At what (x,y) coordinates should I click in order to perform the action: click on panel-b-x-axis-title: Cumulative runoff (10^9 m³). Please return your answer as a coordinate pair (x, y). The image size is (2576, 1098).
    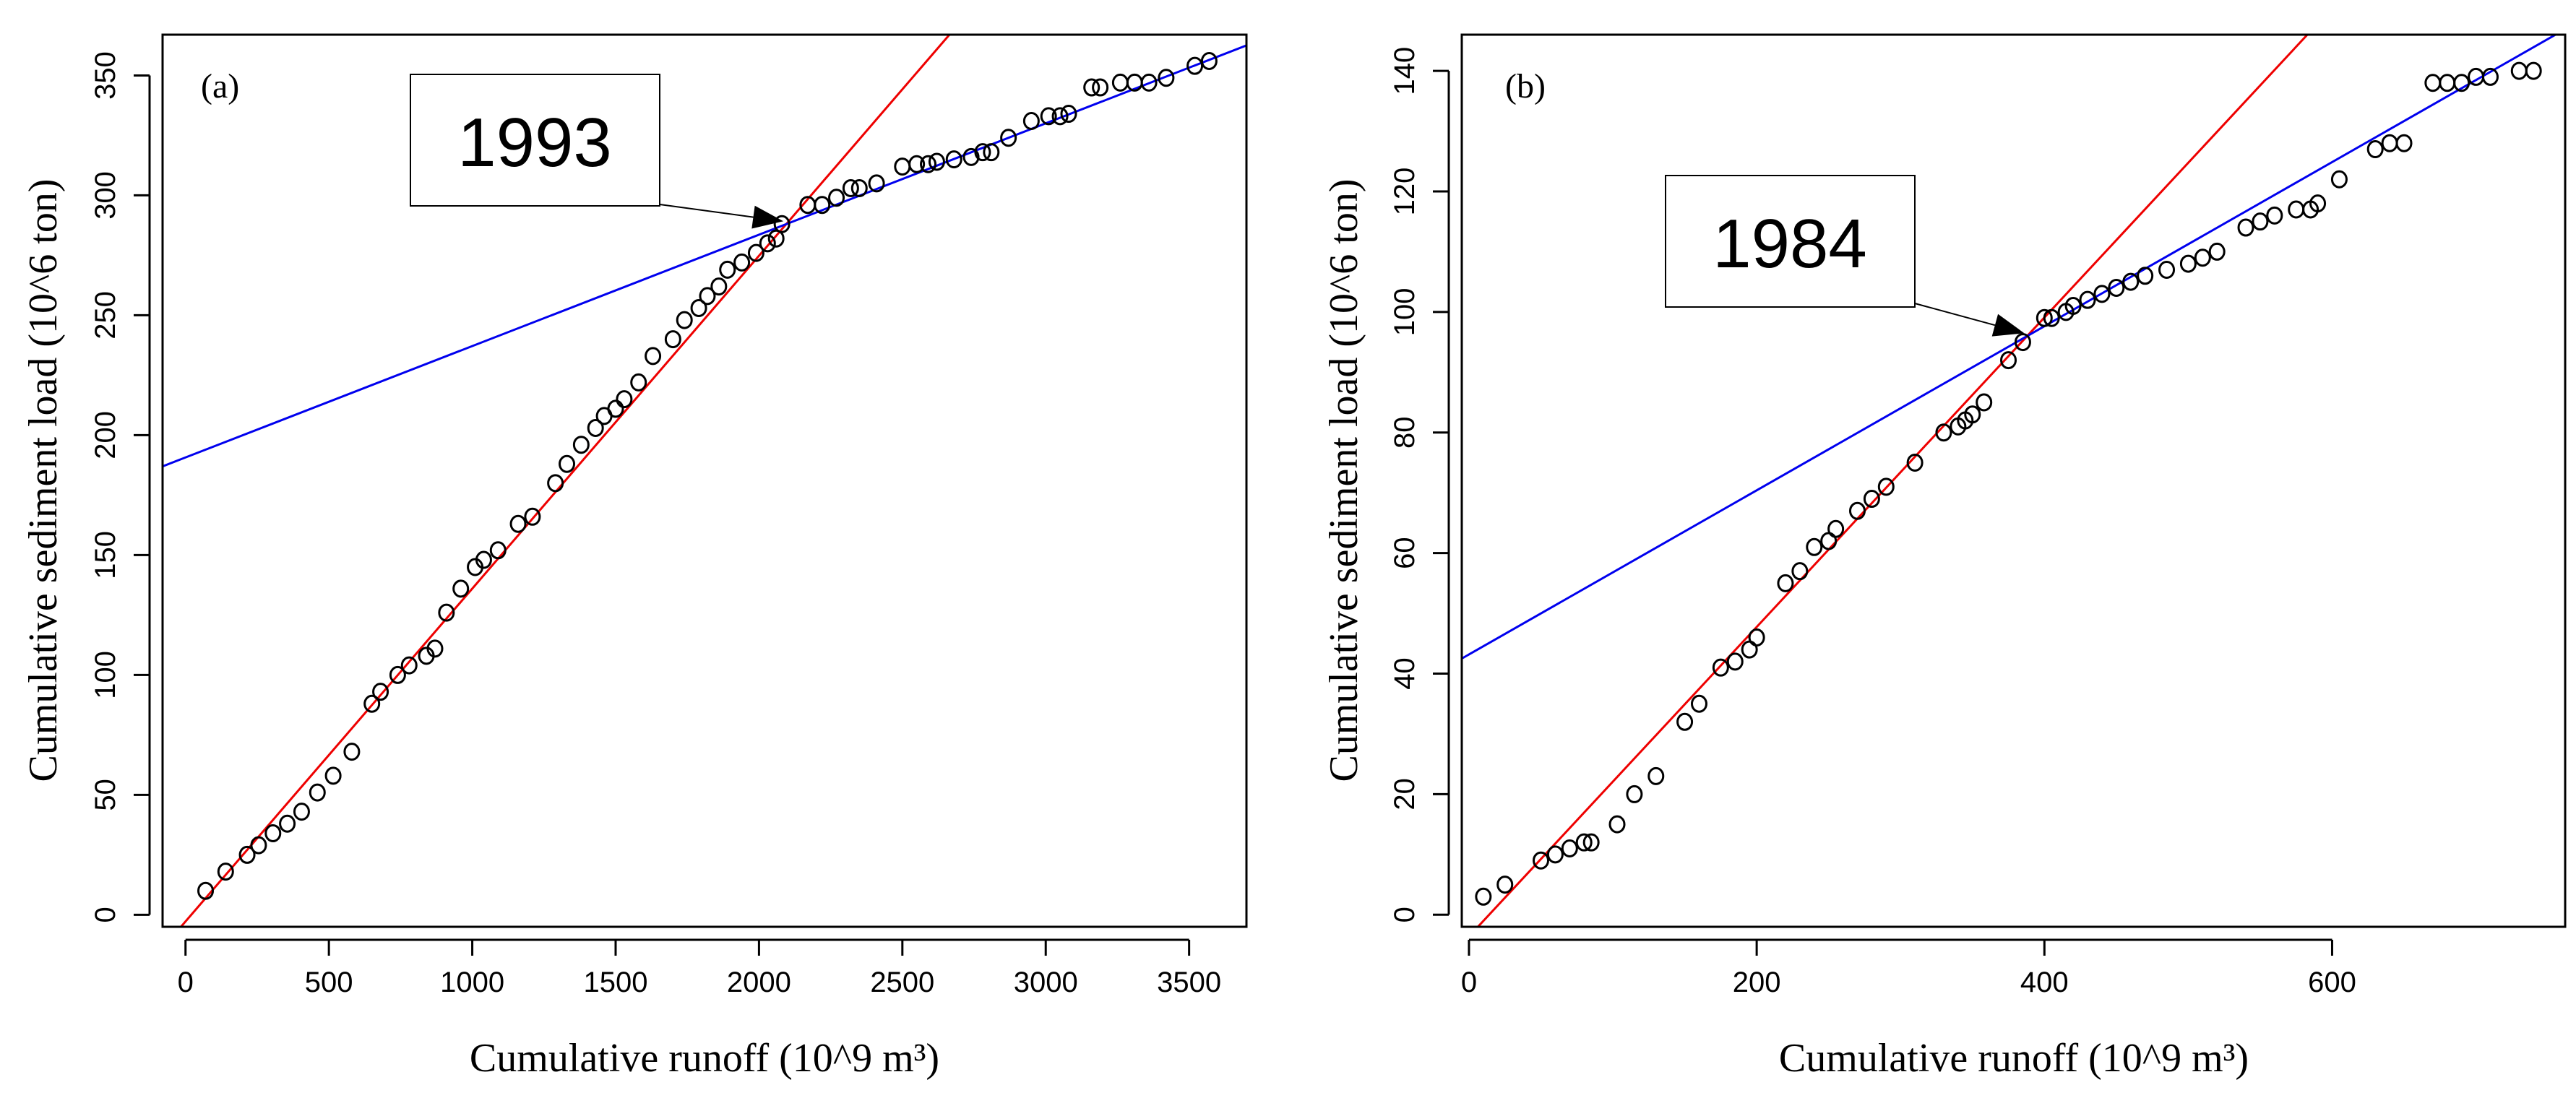
    Looking at the image, I should click on (2014, 1058).